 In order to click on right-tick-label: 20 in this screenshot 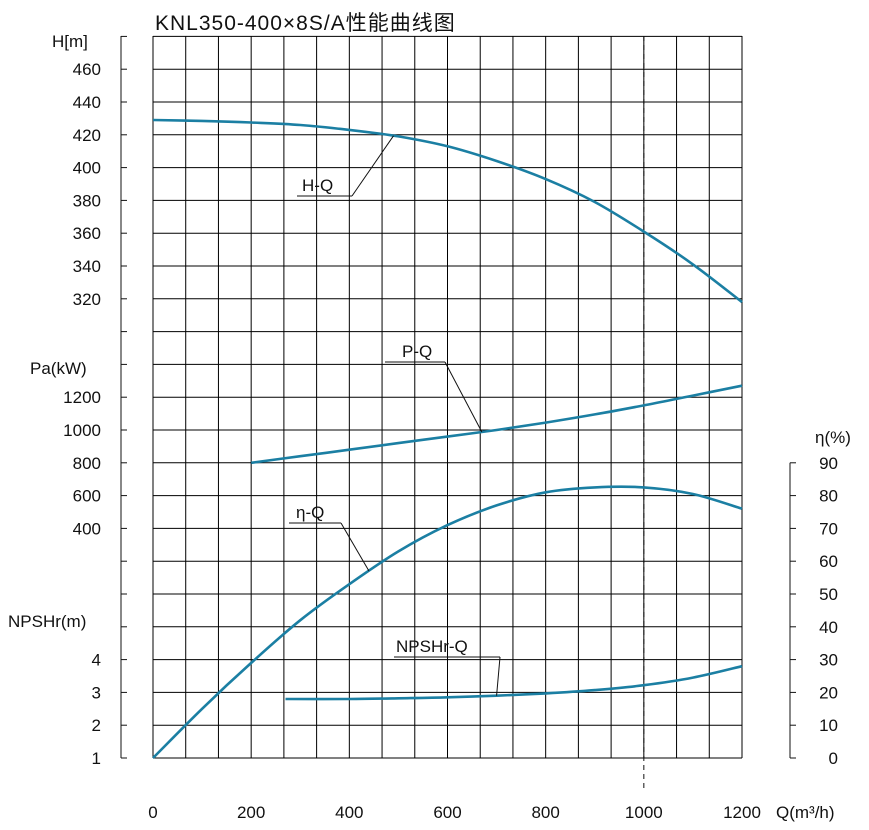, I will do `click(828, 692)`.